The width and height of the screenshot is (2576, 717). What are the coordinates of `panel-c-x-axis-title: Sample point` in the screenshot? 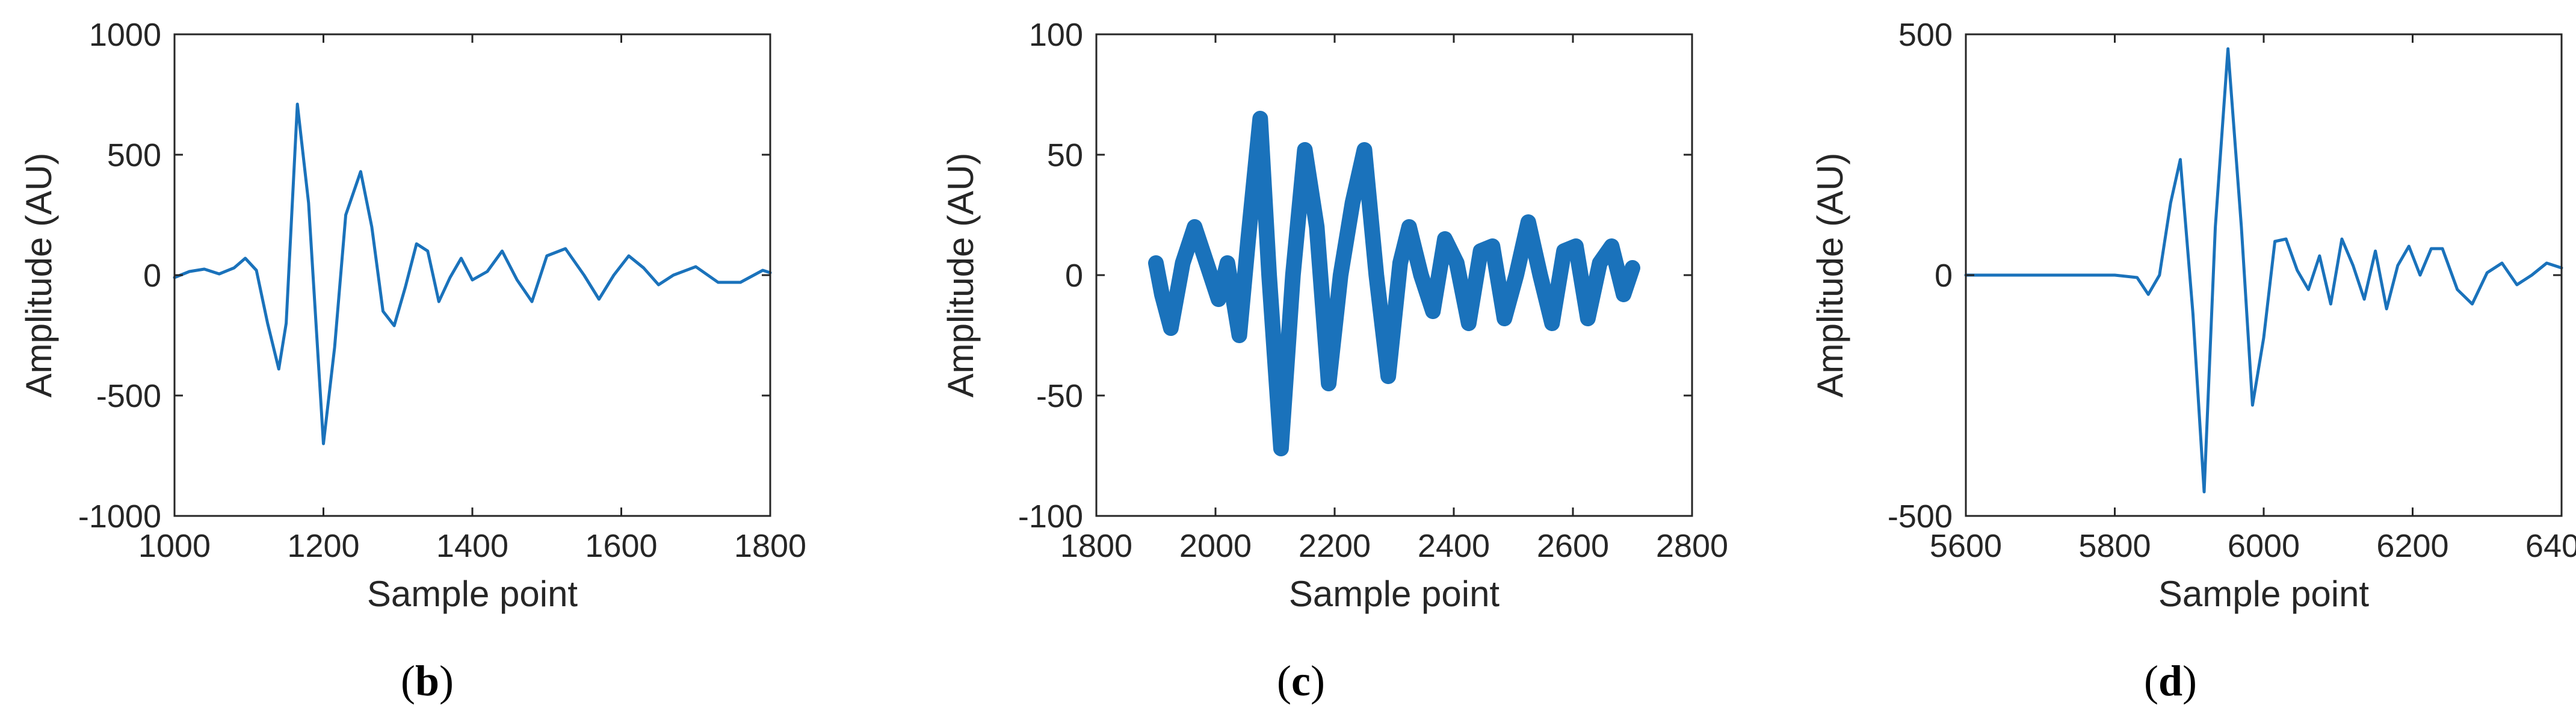 It's located at (1394, 594).